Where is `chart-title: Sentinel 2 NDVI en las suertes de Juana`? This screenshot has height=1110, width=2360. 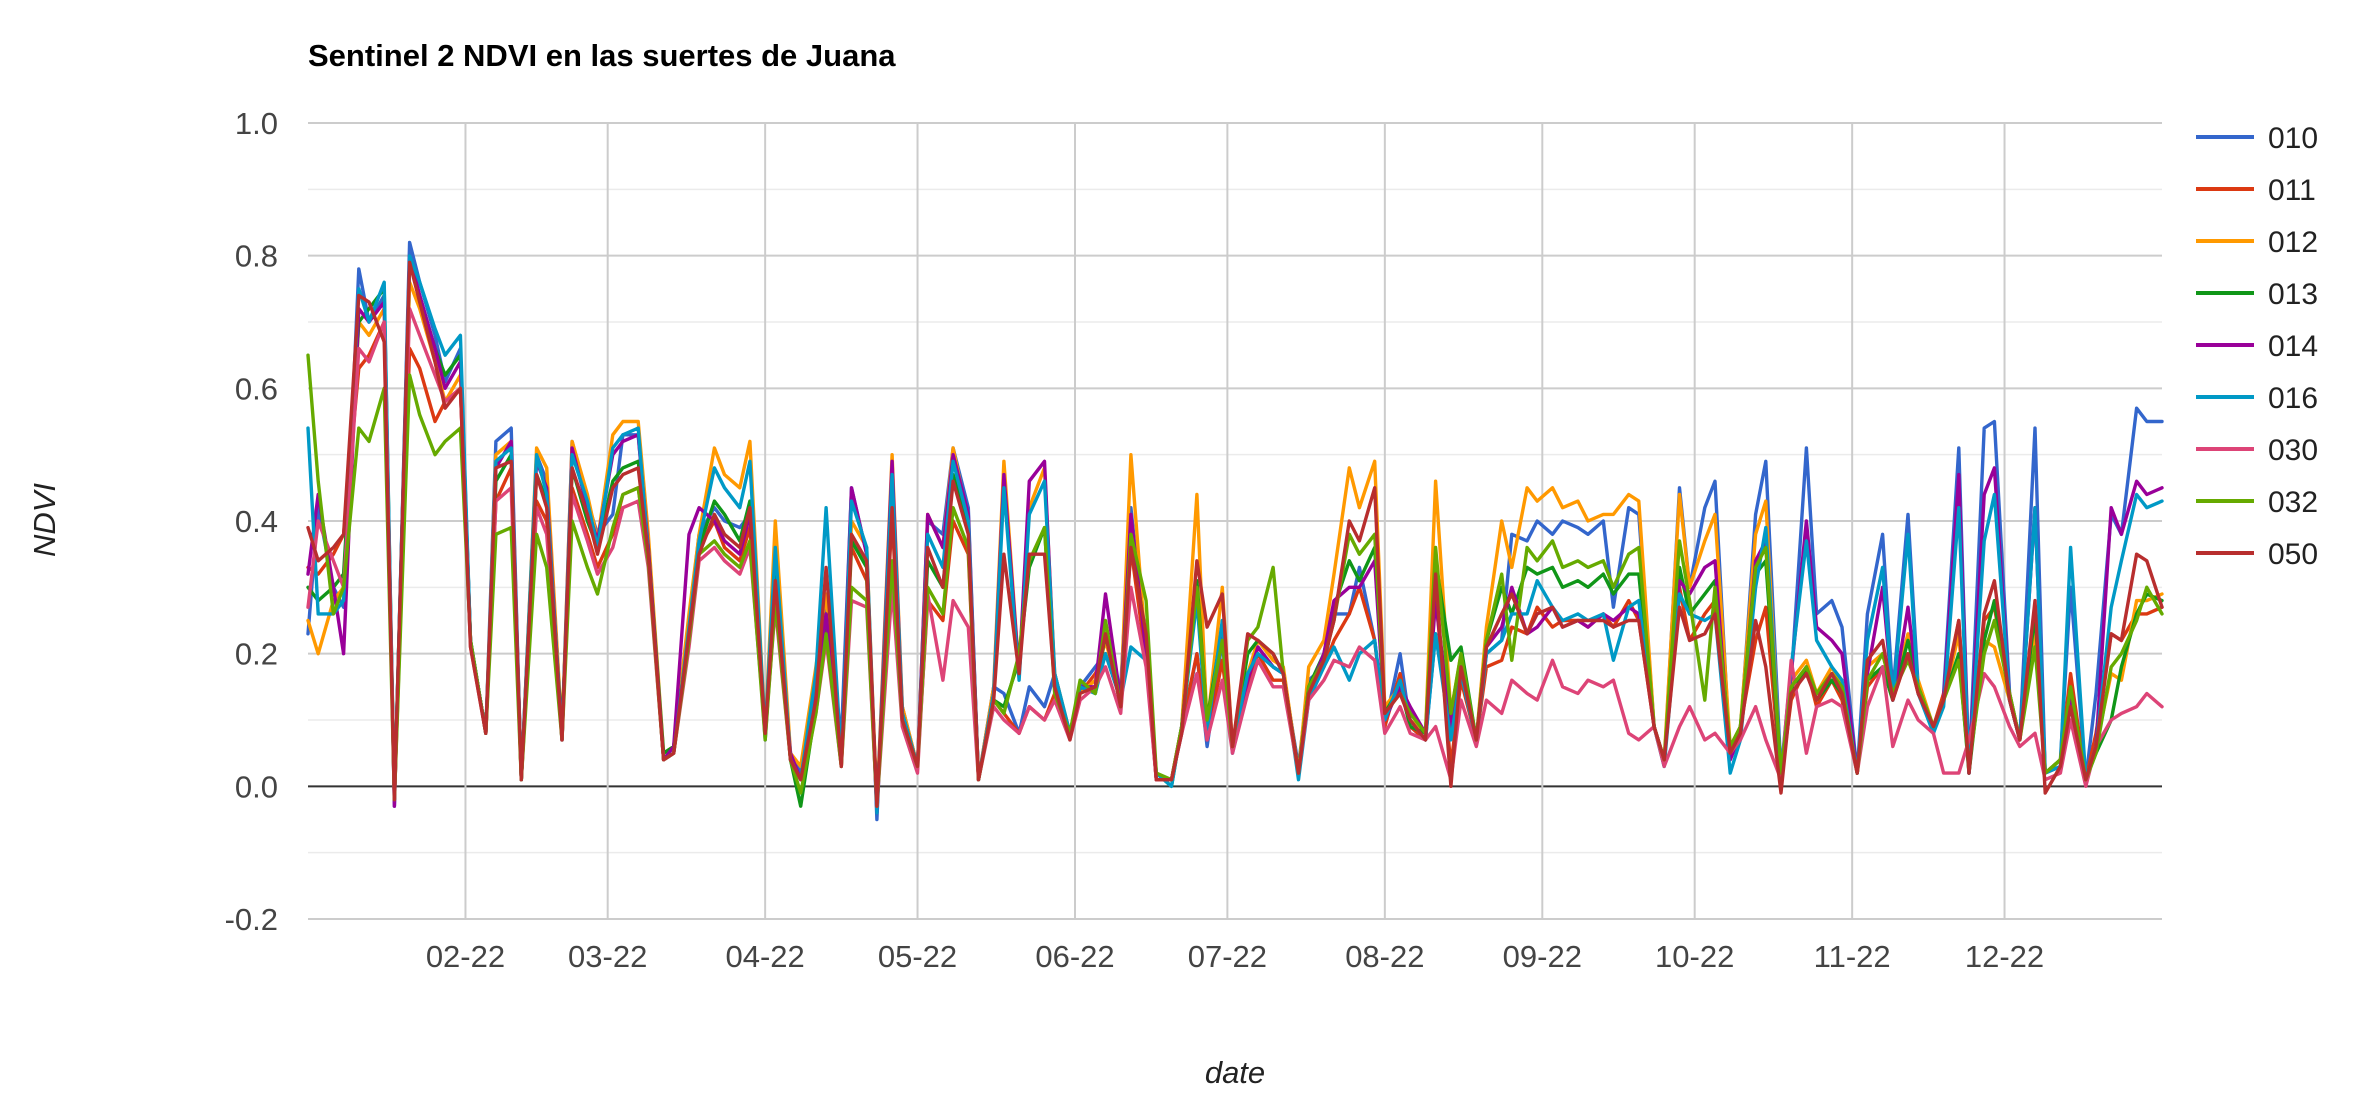 chart-title: Sentinel 2 NDVI en las suertes de Juana is located at coordinates (602, 55).